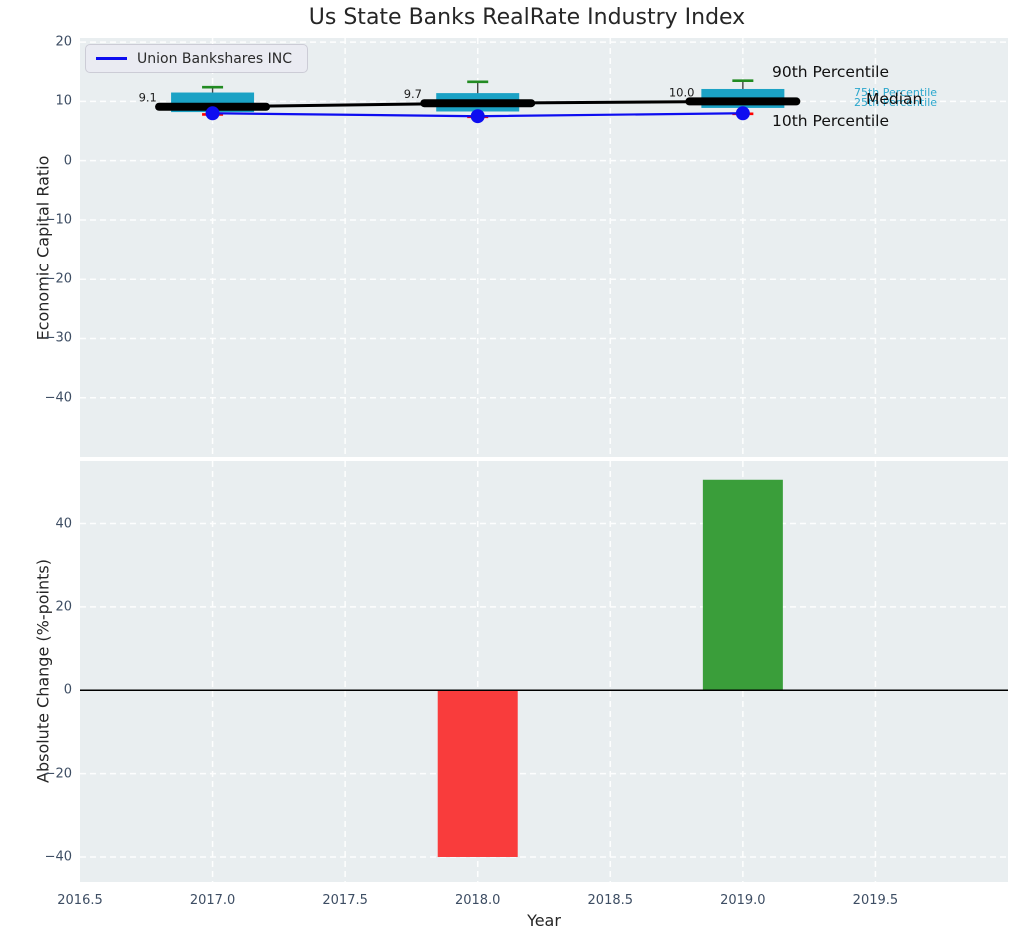  Describe the element at coordinates (67, 161) in the screenshot. I see `y-tick-label-top: 0` at that location.